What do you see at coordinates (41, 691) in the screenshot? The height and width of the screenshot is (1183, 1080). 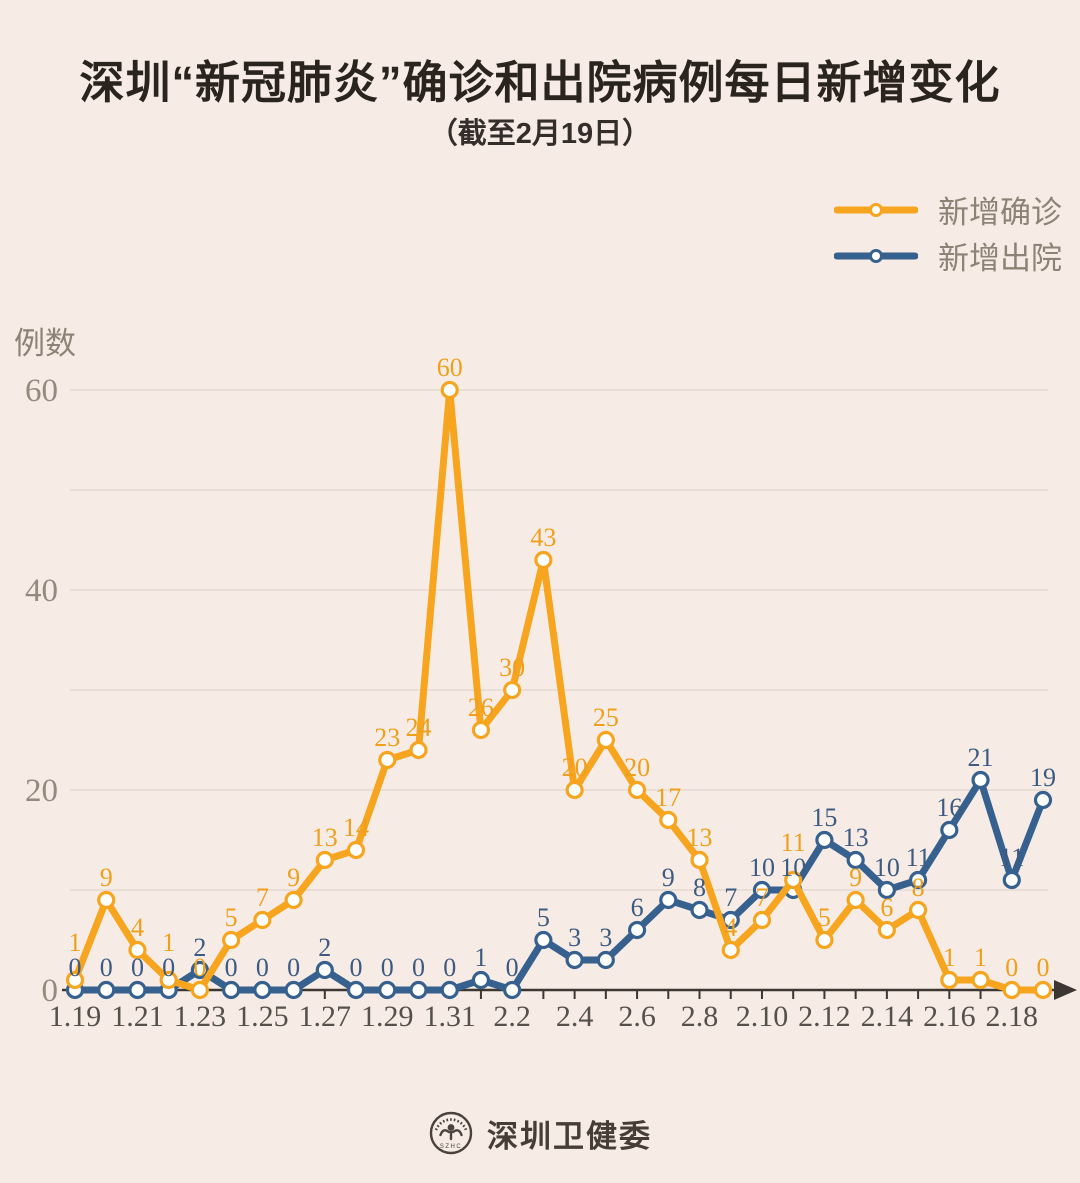 I see `y-axis-labels: 0 20 40 60` at bounding box center [41, 691].